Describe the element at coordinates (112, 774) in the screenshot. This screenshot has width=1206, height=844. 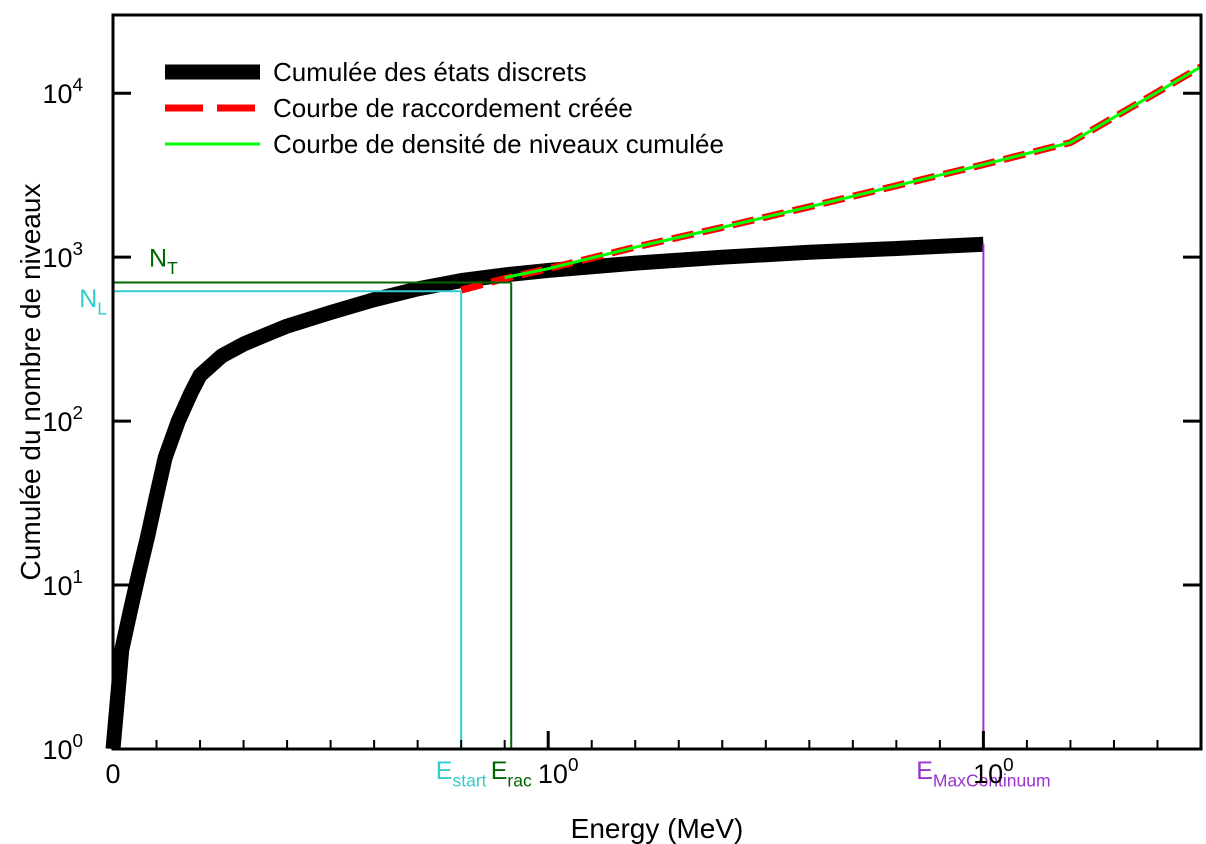
I see `x-tick-label-0: 0` at that location.